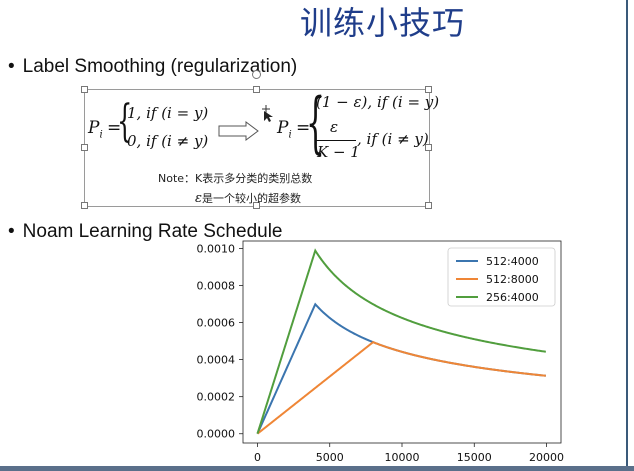  What do you see at coordinates (84, 89) in the screenshot?
I see `resize-handle-top-left` at bounding box center [84, 89].